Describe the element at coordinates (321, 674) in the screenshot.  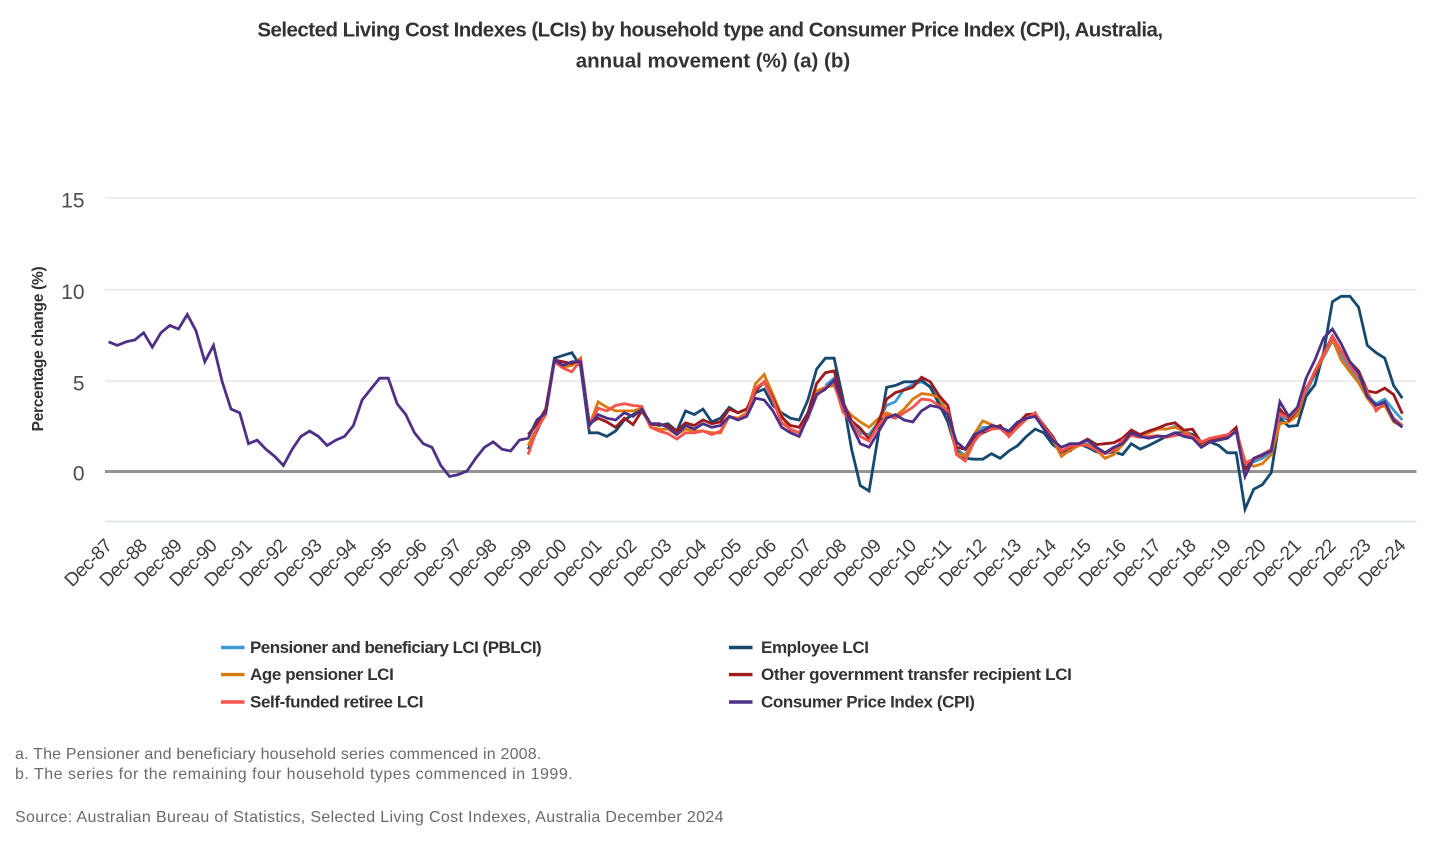
I see `svg-text: Age pensioner LCI` at that location.